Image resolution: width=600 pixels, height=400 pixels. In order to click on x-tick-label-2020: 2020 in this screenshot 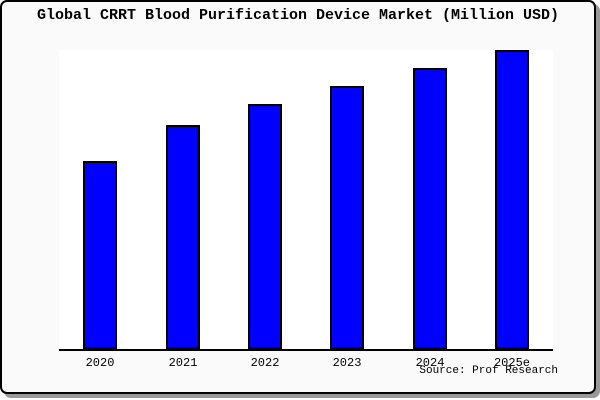, I will do `click(100, 363)`.